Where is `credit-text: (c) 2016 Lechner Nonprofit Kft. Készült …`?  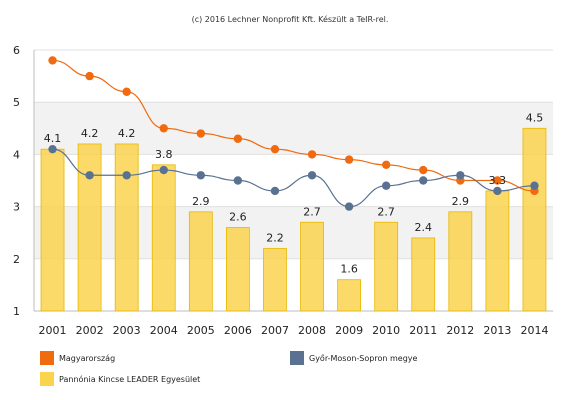 credit-text: (c) 2016 Lechner Nonprofit Kft. Készült … is located at coordinates (290, 19).